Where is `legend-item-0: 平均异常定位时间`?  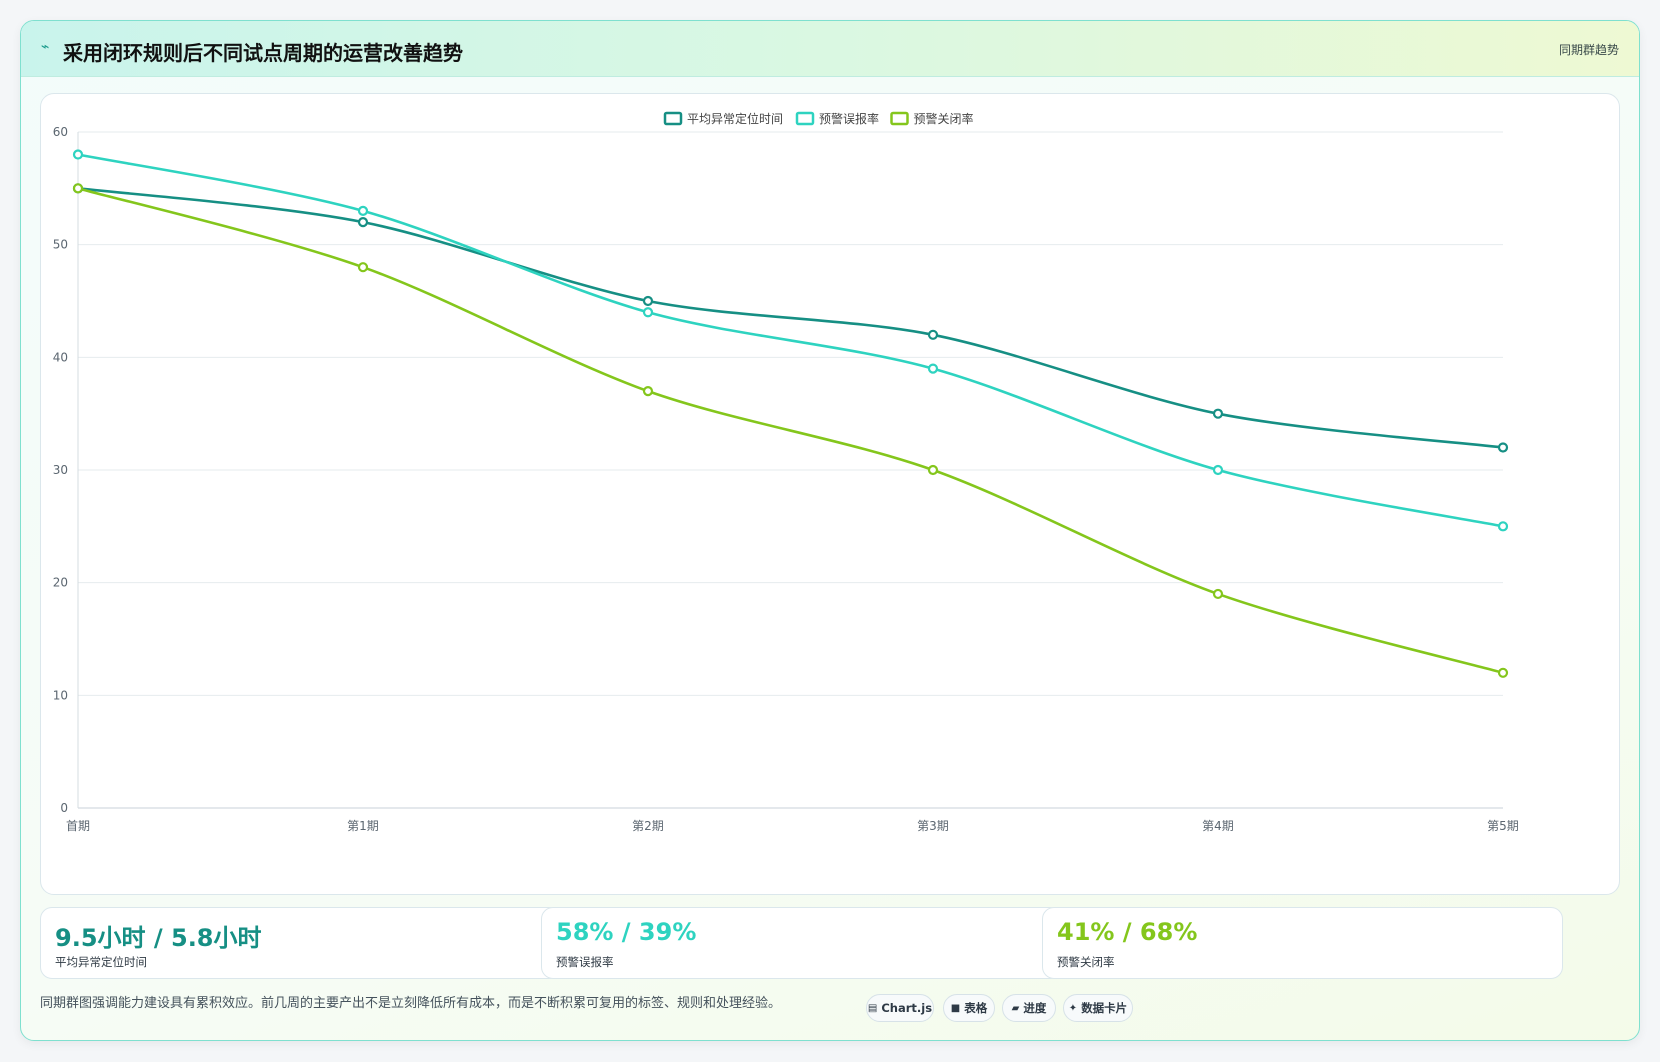
legend-item-0: 平均异常定位时间 is located at coordinates (723, 118).